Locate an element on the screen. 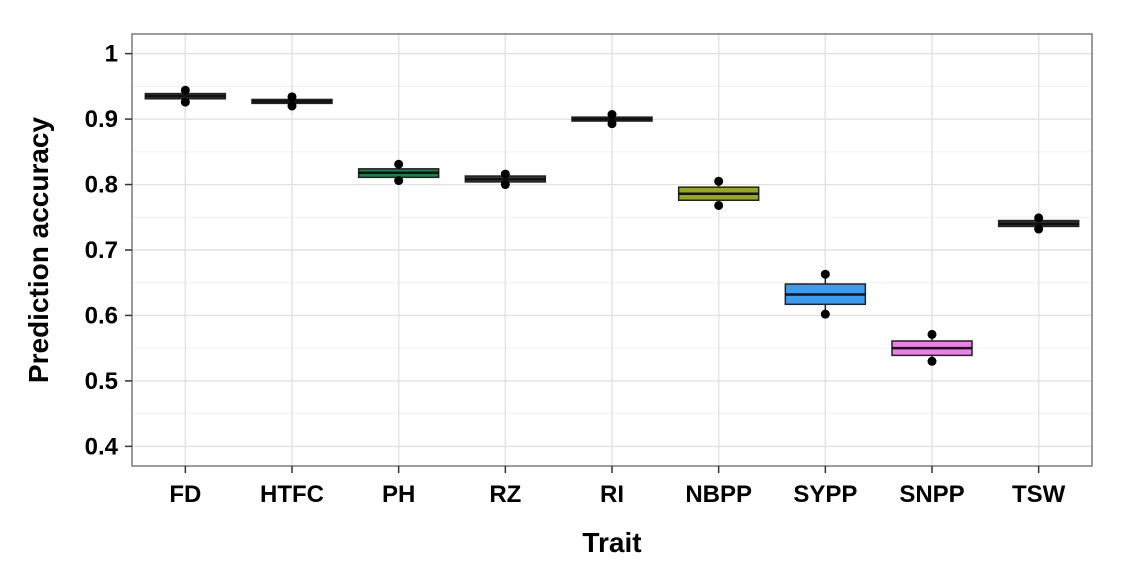 This screenshot has height=566, width=1146. x-axis-ticks: FD HTFC PH RZ RI NBPP SYPP SNPP TSW is located at coordinates (617, 487).